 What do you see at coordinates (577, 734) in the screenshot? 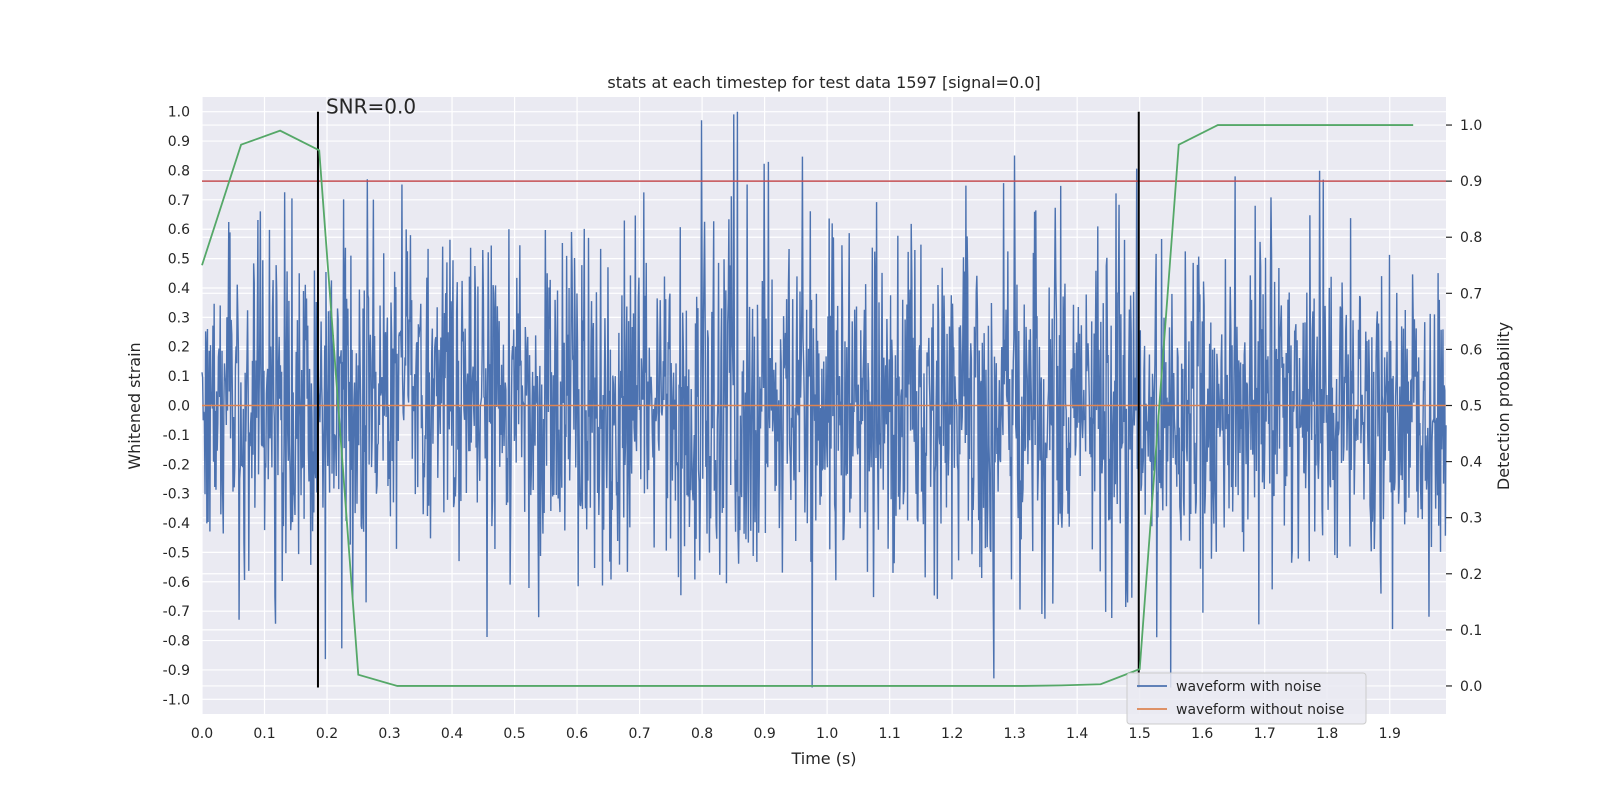
I see `x-tick-label: 0.6` at bounding box center [577, 734].